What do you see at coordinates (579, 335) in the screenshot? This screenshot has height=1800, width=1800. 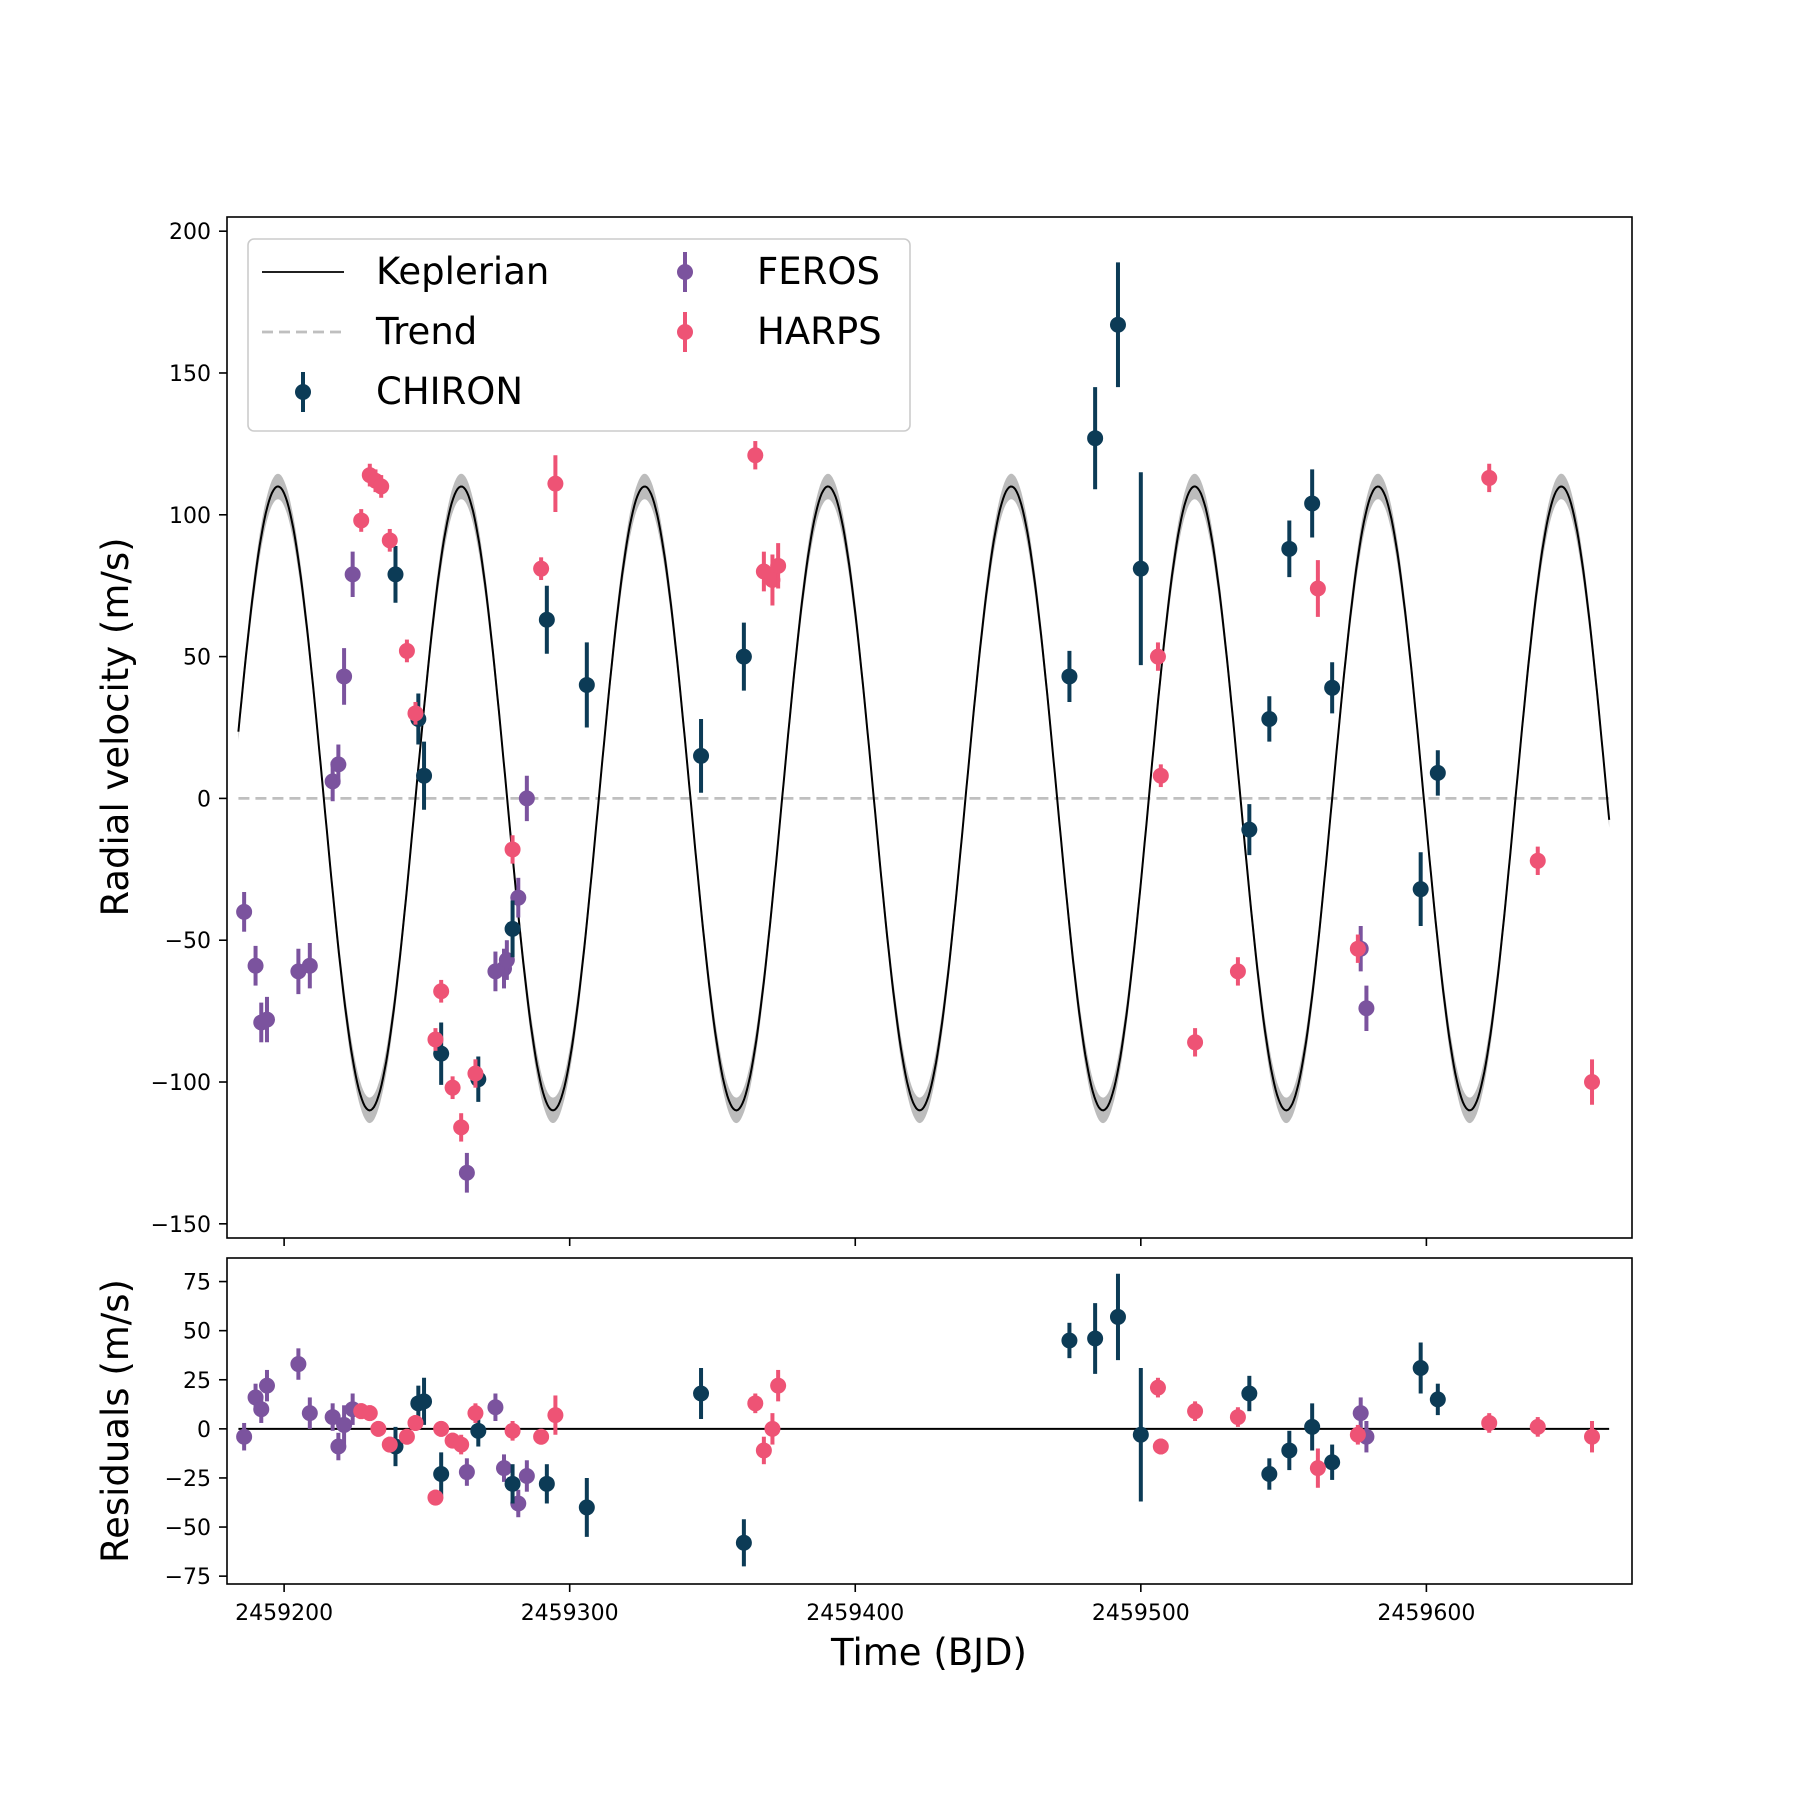 I see `legend-frame` at bounding box center [579, 335].